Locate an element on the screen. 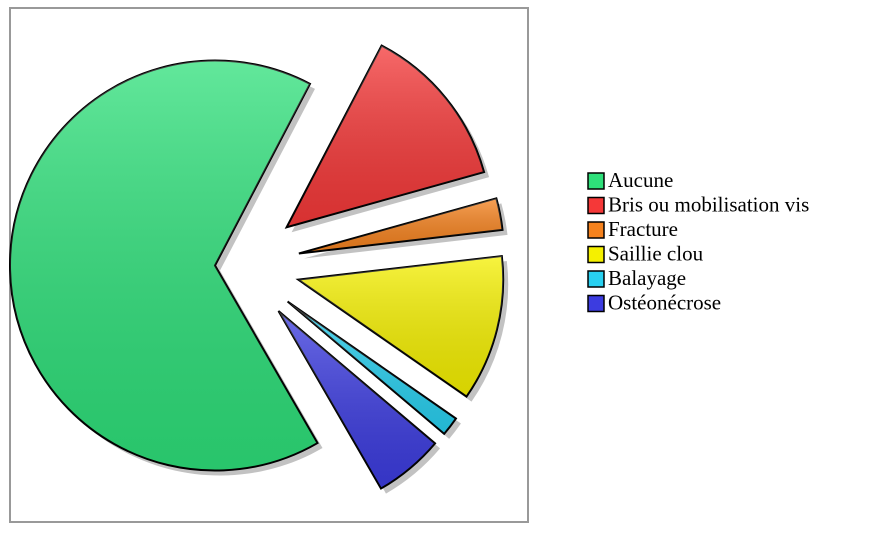 The image size is (869, 533). legend-label: Aucune is located at coordinates (640, 180).